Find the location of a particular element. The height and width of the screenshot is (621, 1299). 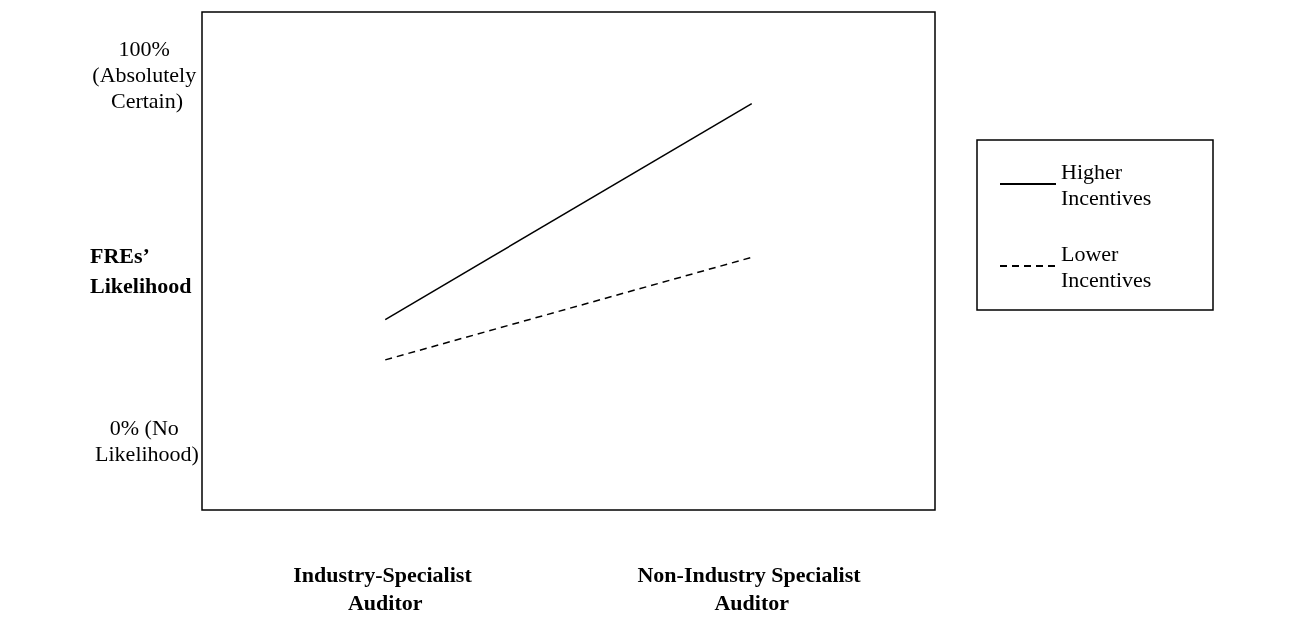

legend-label: Lower Incentives is located at coordinates (1106, 266).